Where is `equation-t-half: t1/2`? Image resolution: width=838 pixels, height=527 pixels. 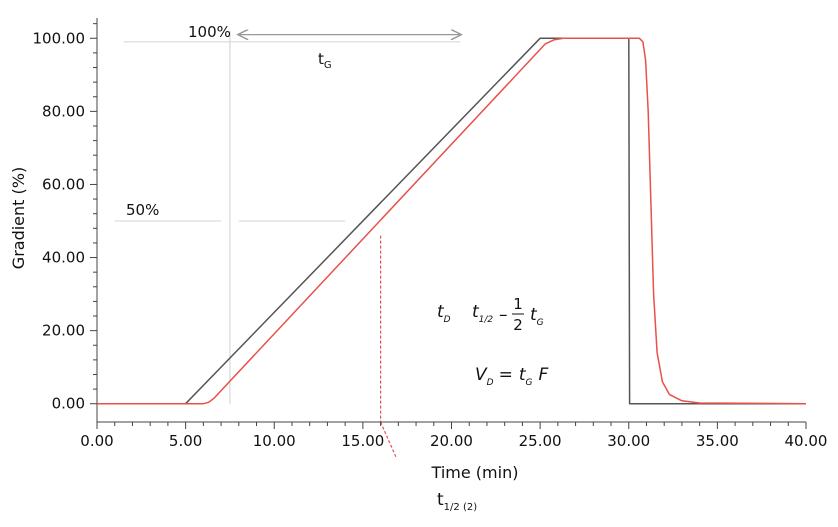
equation-t-half: t1/2 is located at coordinates (482, 313).